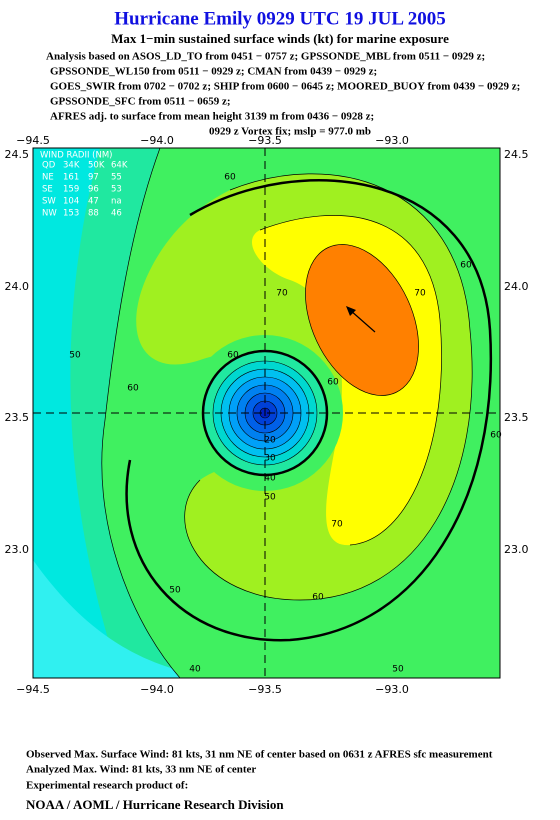 Image resolution: width=560 pixels, height=820 pixels. I want to click on wind-radii-header: 50K, so click(96, 166).